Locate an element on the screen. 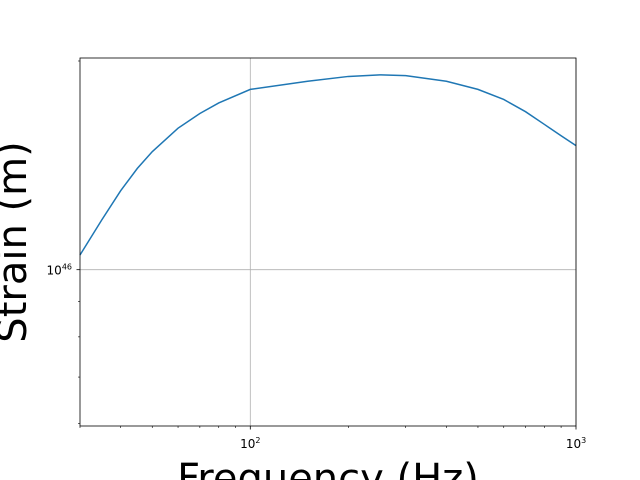 Image resolution: width=640 pixels, height=480 pixels. x-tick-label: 103 is located at coordinates (576, 443).